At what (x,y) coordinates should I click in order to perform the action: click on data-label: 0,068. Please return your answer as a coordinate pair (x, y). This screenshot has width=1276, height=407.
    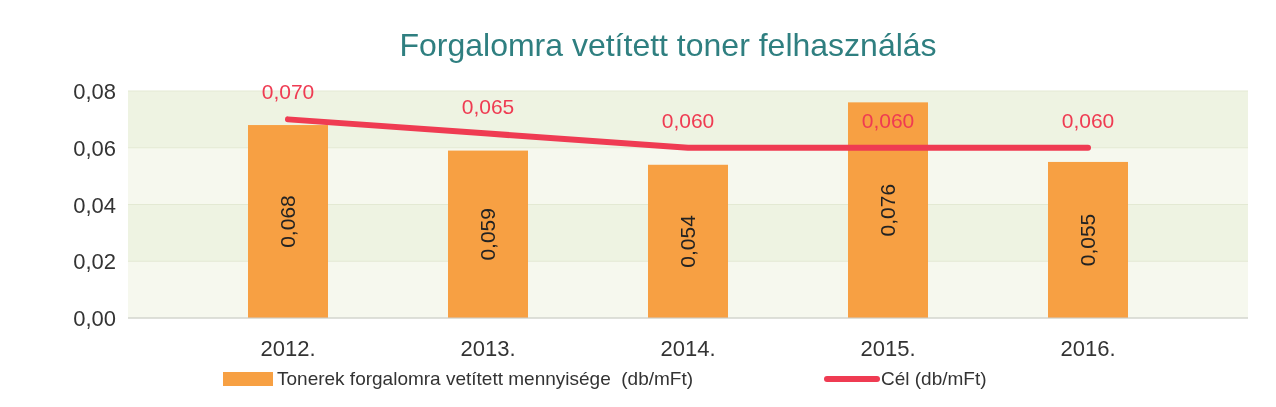
    Looking at the image, I should click on (287, 221).